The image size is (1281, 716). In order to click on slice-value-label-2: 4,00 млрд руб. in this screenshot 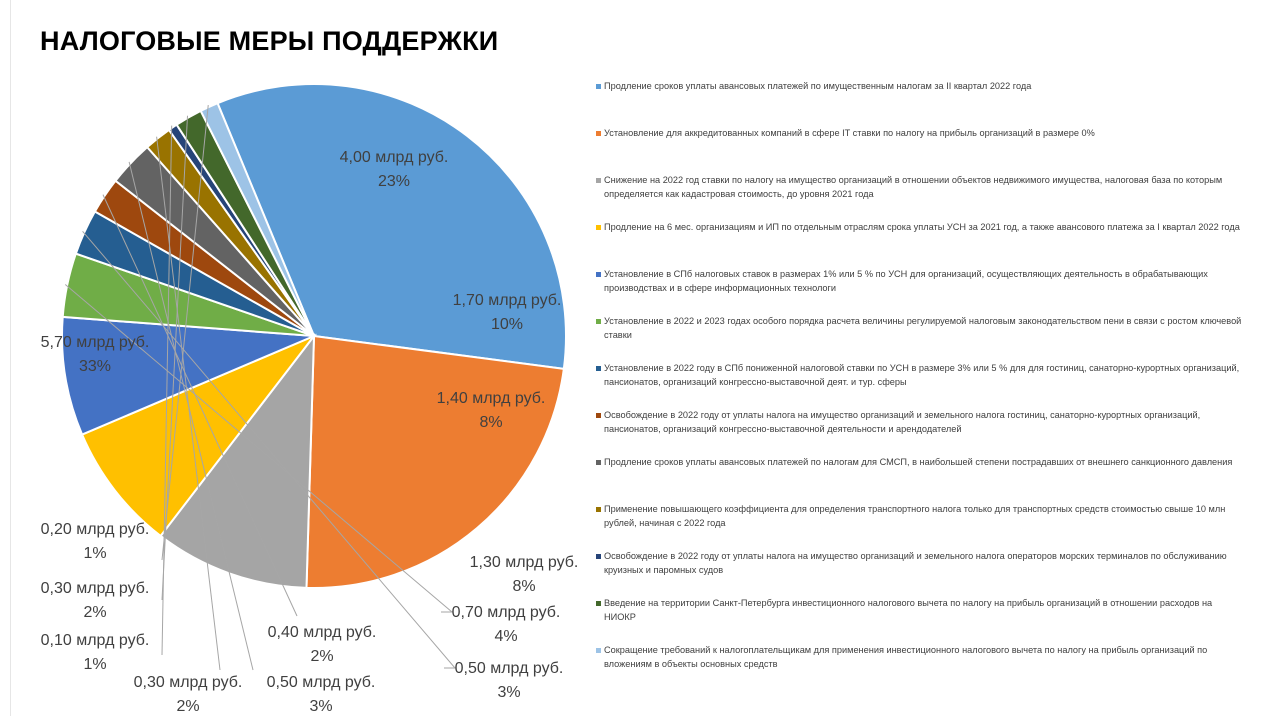, I will do `click(394, 157)`.